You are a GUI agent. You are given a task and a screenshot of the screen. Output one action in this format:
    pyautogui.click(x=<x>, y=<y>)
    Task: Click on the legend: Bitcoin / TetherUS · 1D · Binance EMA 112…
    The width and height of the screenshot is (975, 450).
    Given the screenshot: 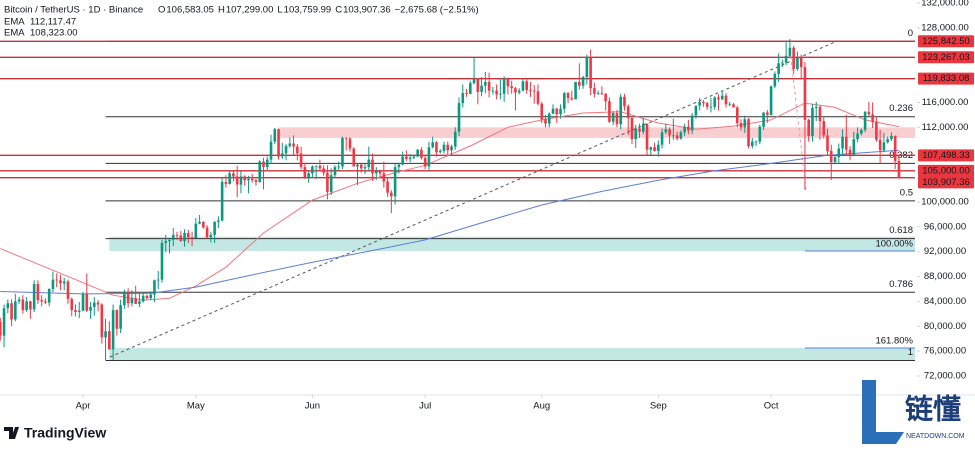 What is the action you would take?
    pyautogui.click(x=241, y=22)
    